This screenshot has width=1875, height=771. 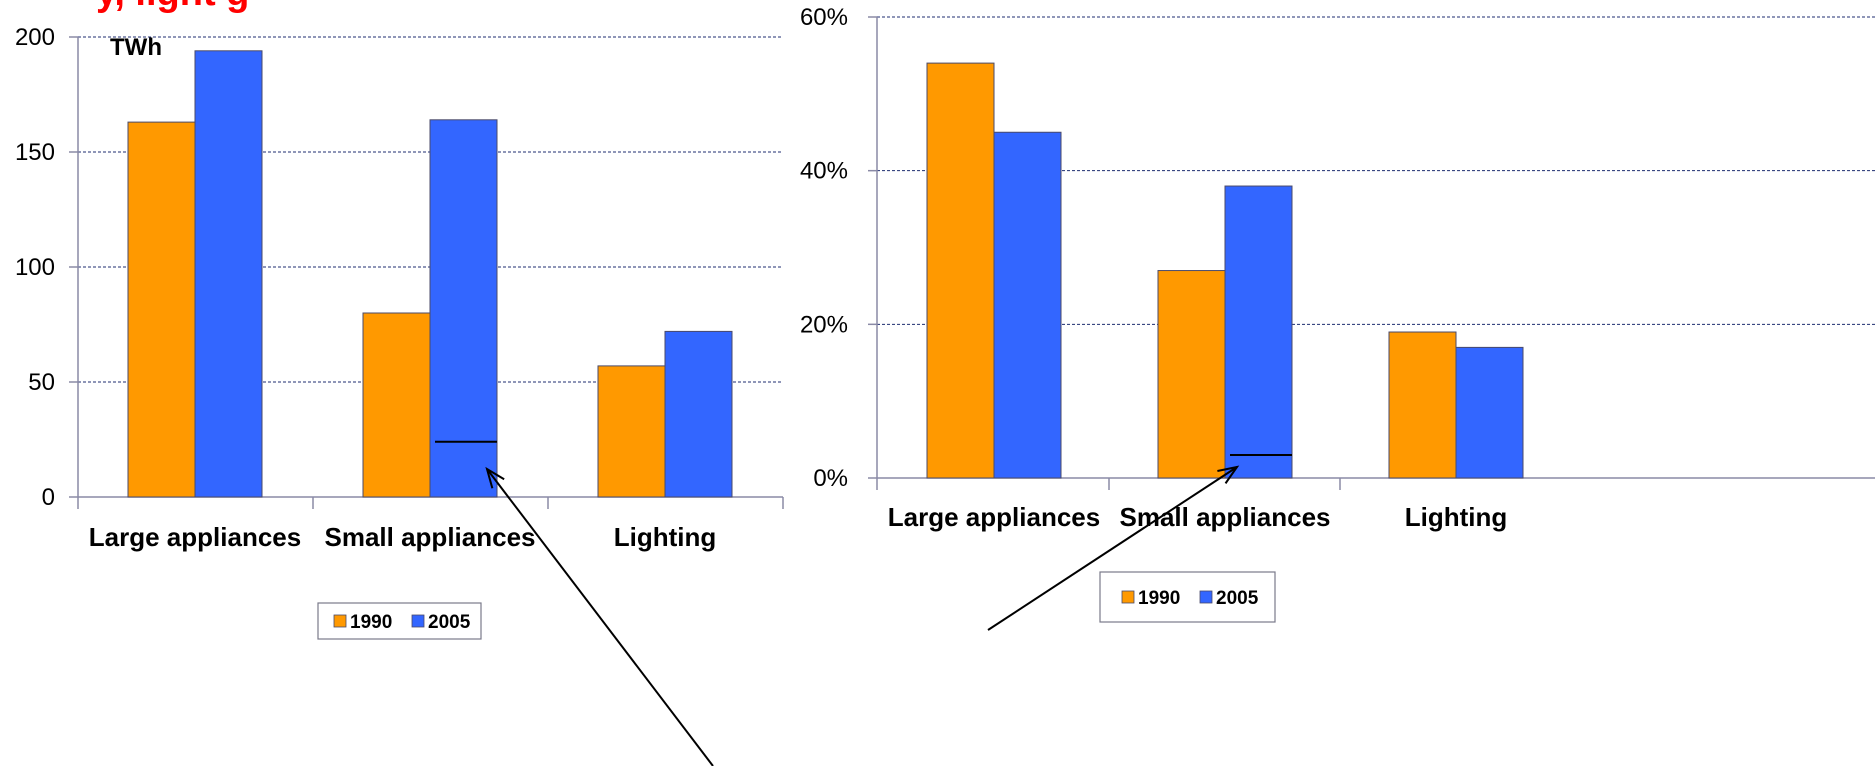 What do you see at coordinates (35, 267) in the screenshot?
I see `y-tick-label: 100` at bounding box center [35, 267].